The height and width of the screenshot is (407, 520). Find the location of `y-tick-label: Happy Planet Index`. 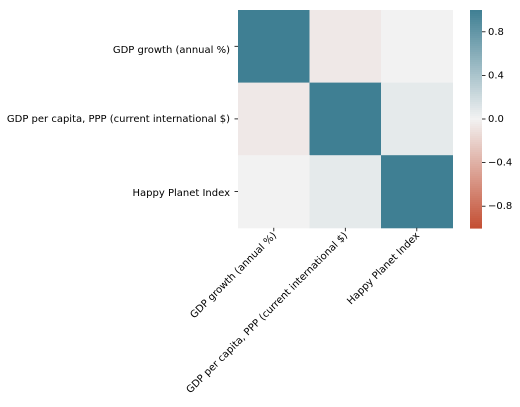

y-tick-label: Happy Planet Index is located at coordinates (182, 193).